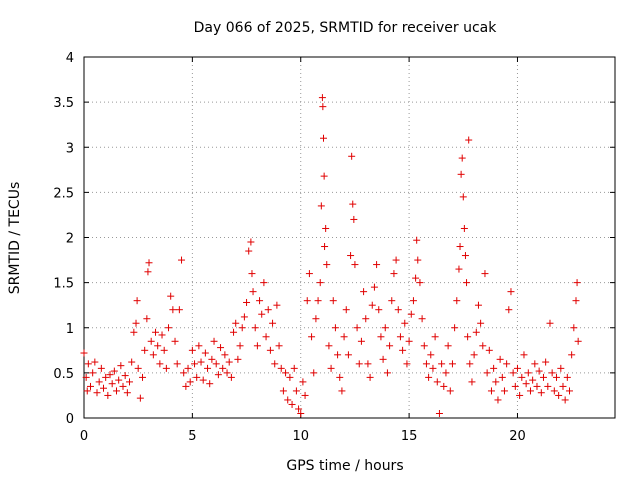 This screenshot has width=640, height=480. Describe the element at coordinates (70, 419) in the screenshot. I see `y-tick-label: 0` at that location.